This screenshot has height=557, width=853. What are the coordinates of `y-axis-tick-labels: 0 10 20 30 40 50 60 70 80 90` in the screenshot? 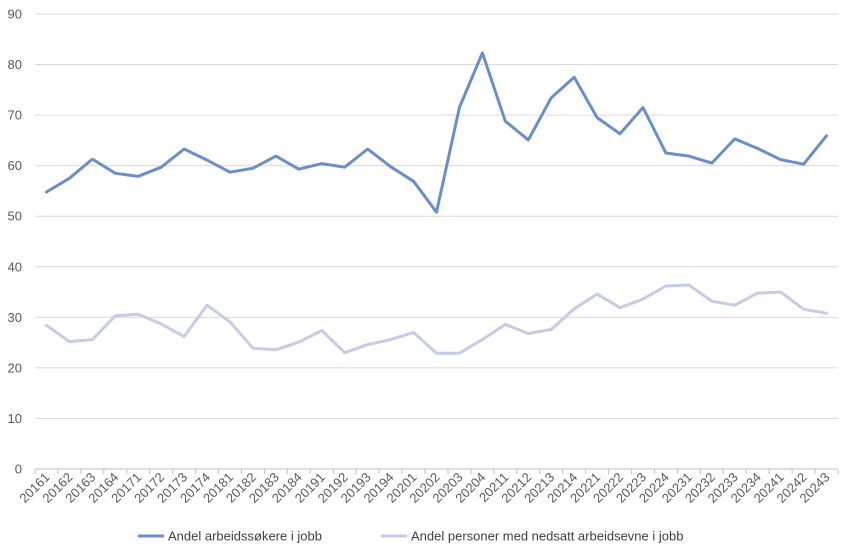 It's located at (15, 242).